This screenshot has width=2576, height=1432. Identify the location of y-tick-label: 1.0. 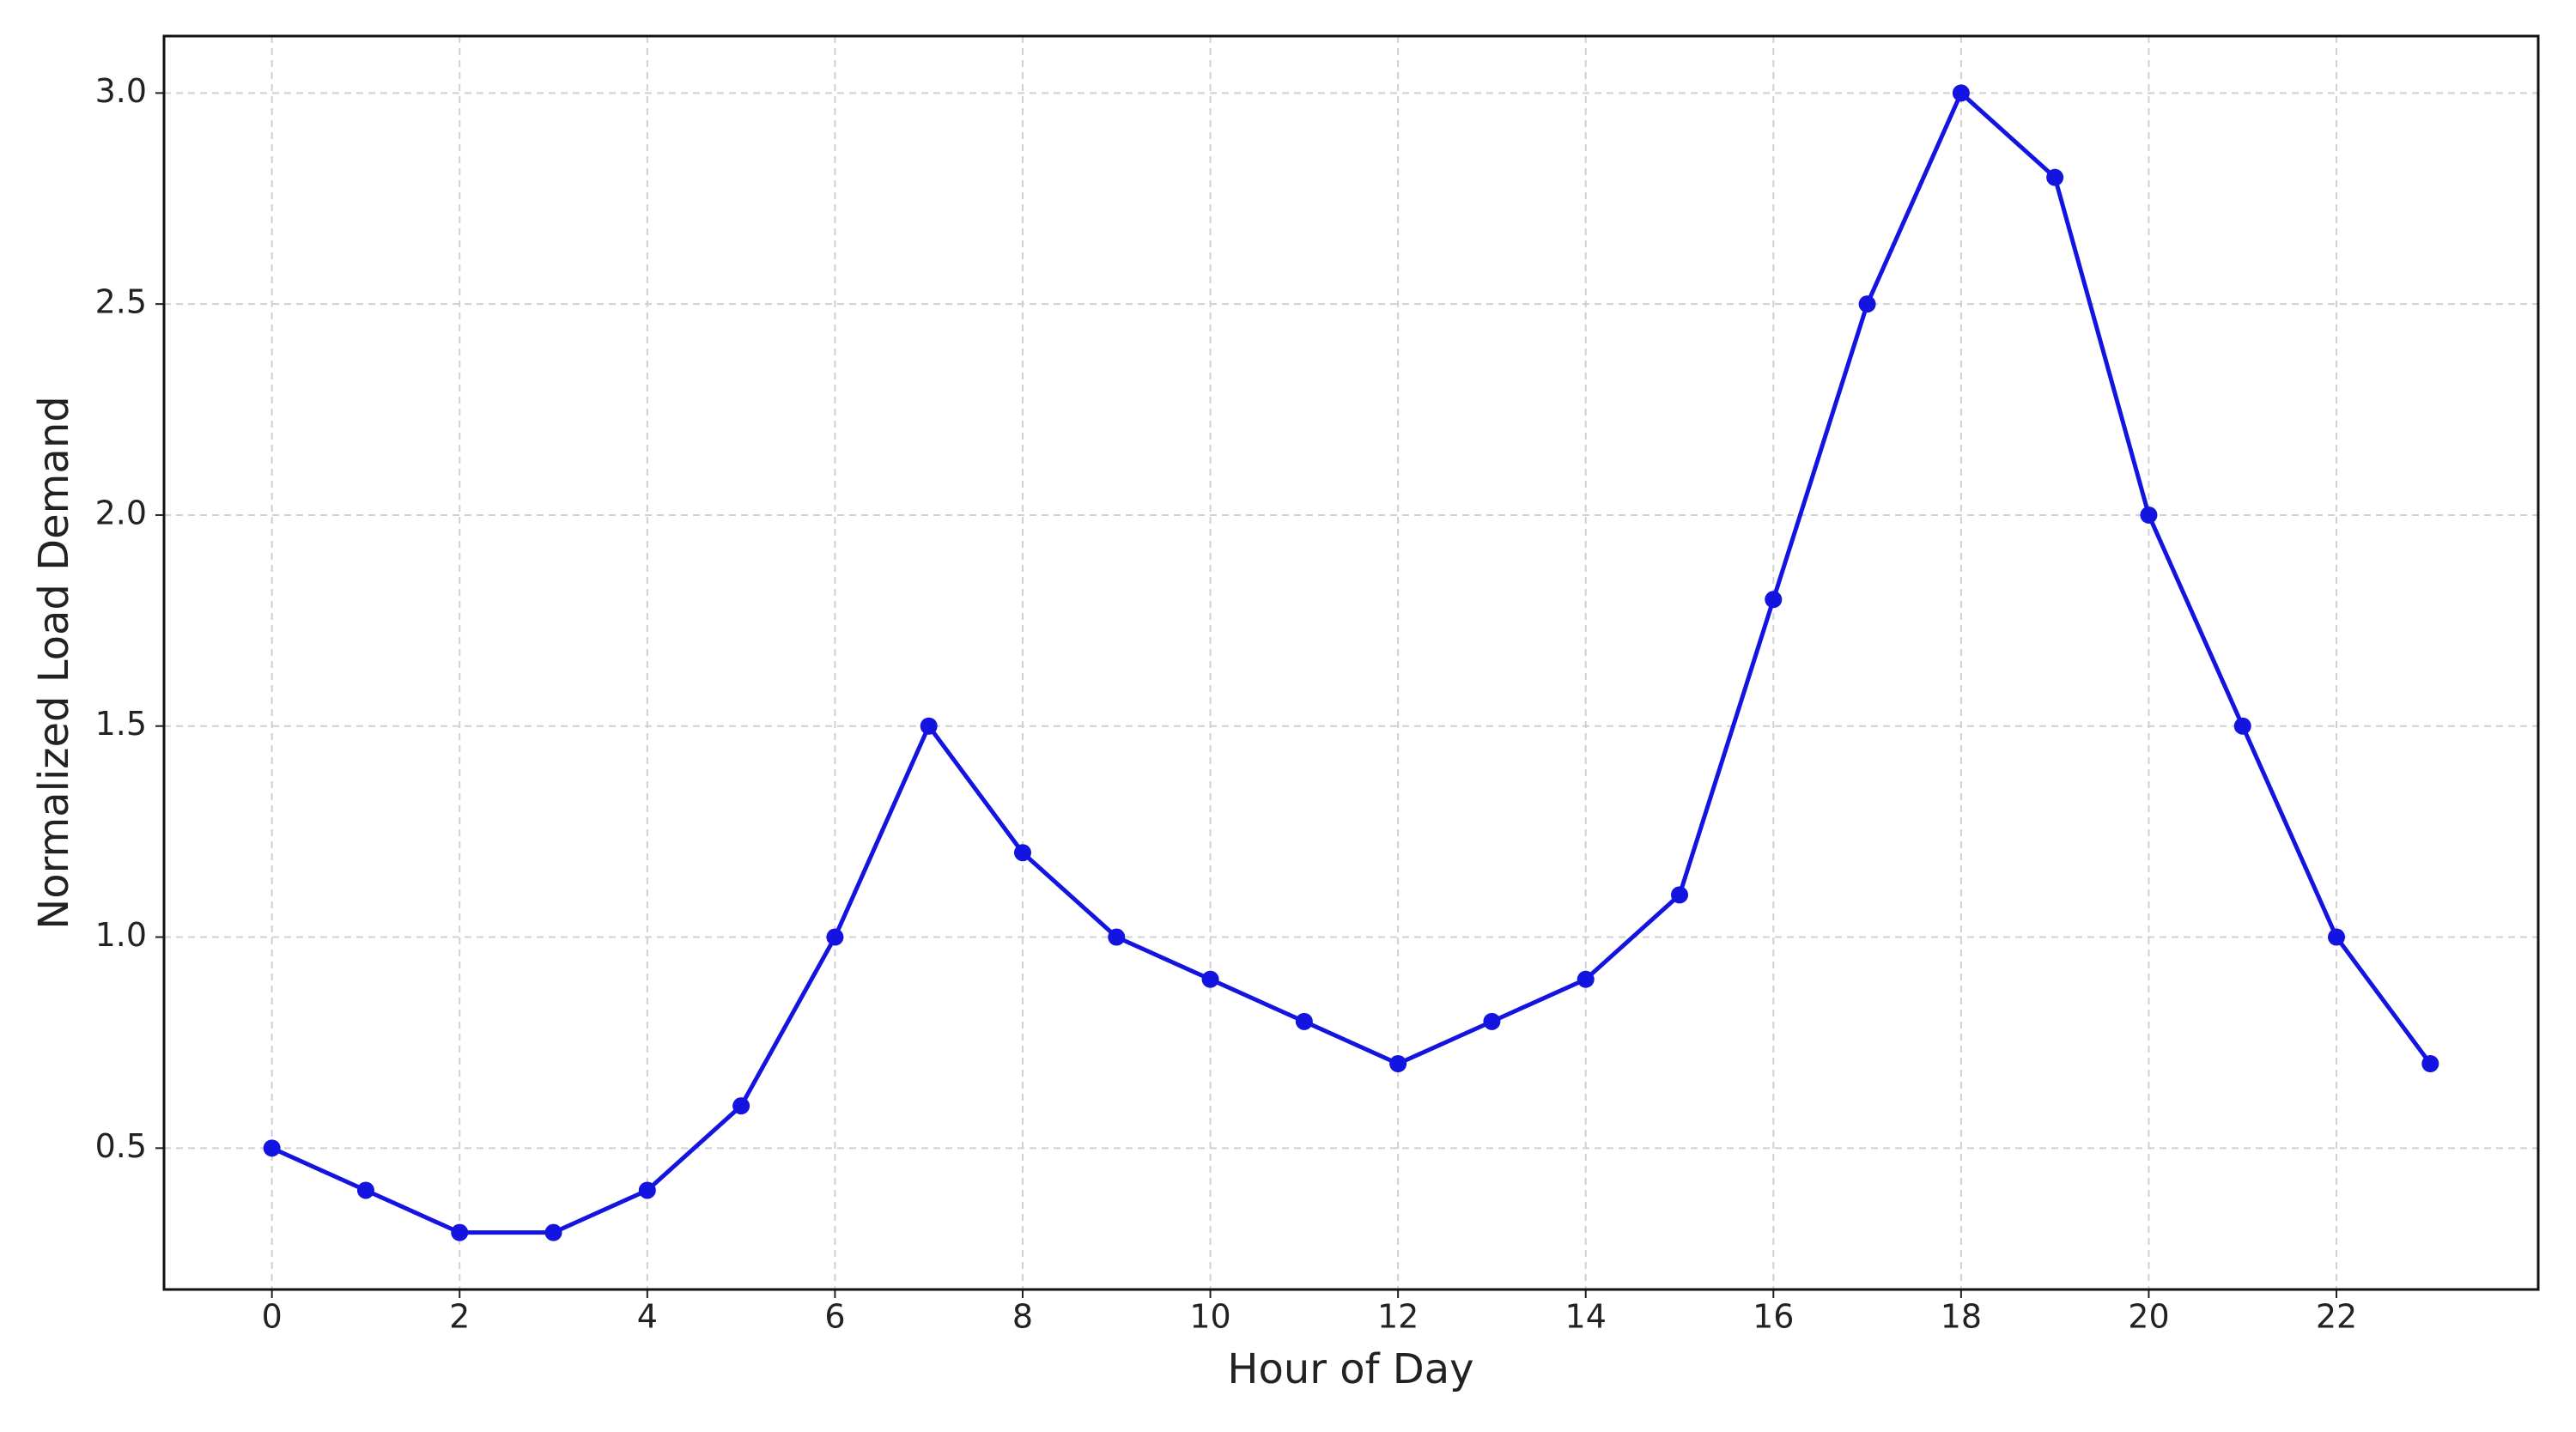
(121, 935).